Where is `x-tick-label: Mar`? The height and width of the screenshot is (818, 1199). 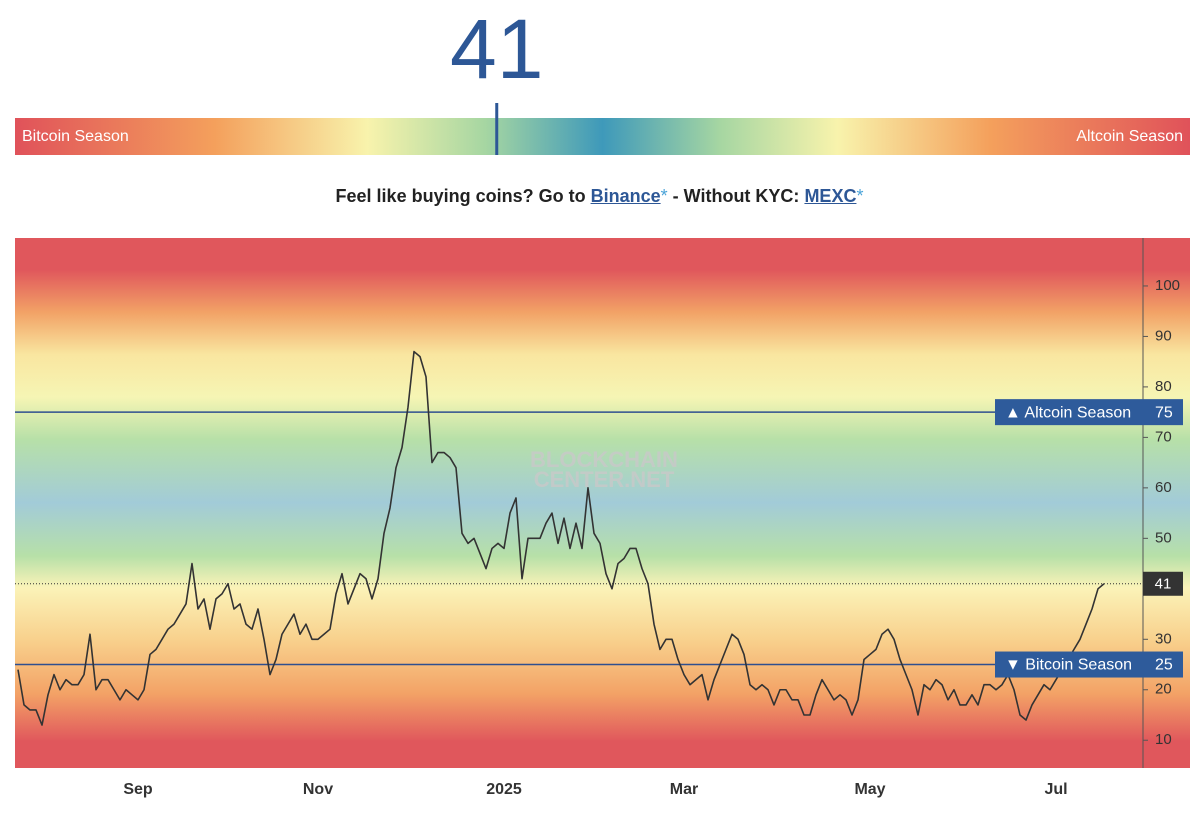
x-tick-label: Mar is located at coordinates (684, 789).